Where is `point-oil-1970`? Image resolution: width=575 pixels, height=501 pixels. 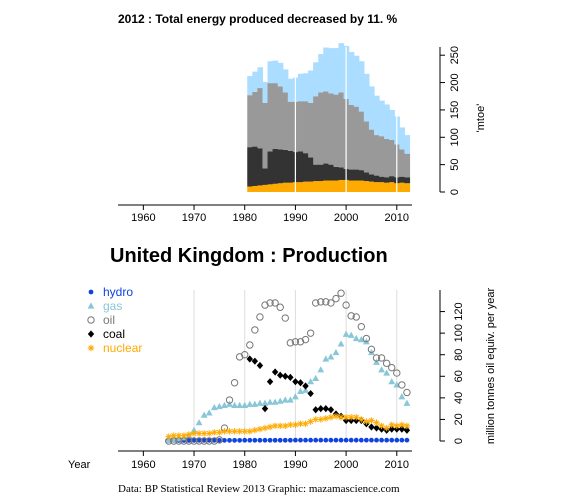
point-oil-1970 is located at coordinates (194, 441).